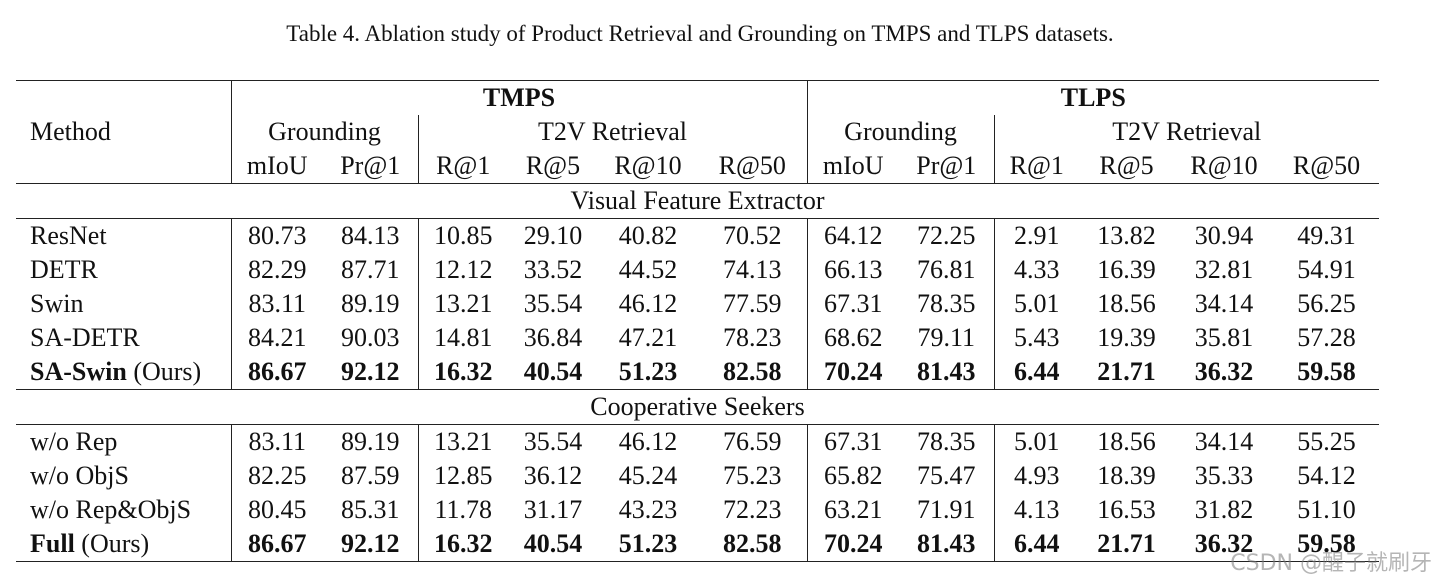 The width and height of the screenshot is (1438, 587). I want to click on value-cell: 30.94, so click(1224, 235).